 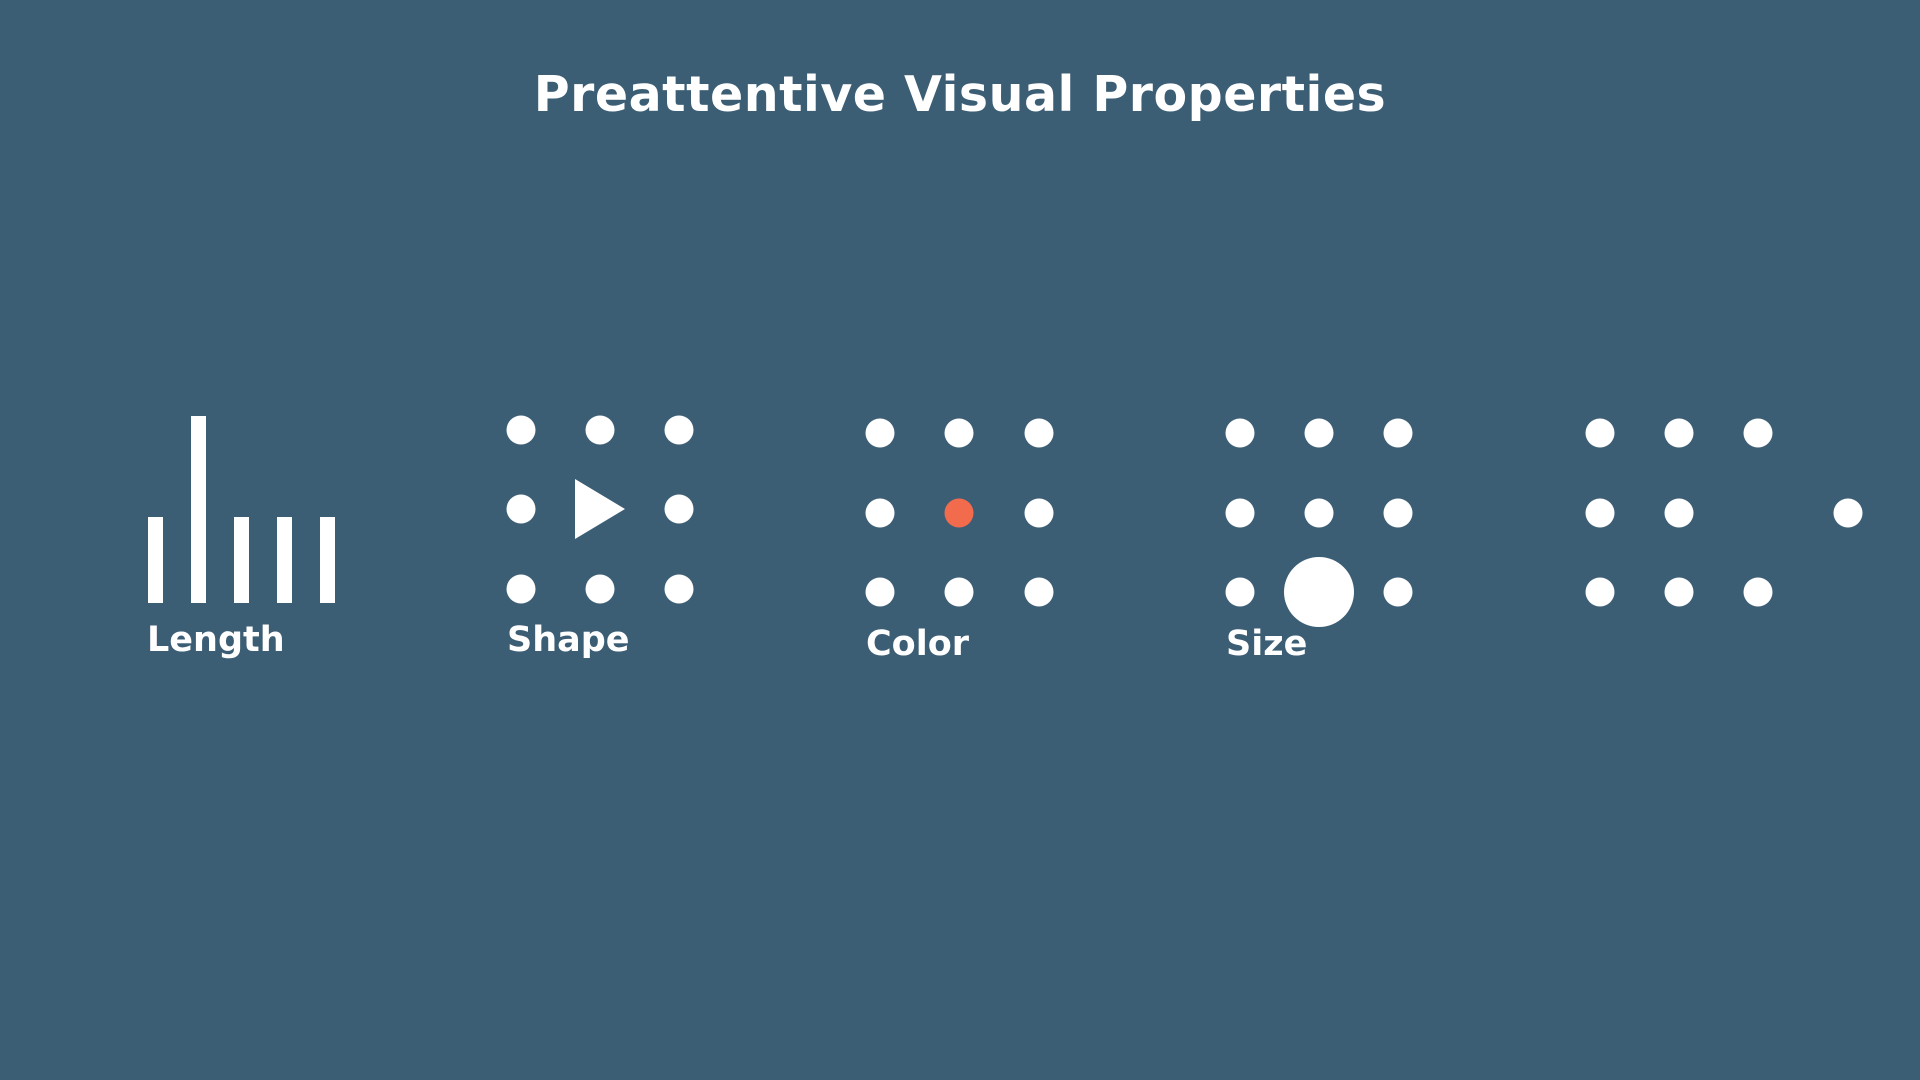 I want to click on length-bar-tall, so click(x=198, y=509).